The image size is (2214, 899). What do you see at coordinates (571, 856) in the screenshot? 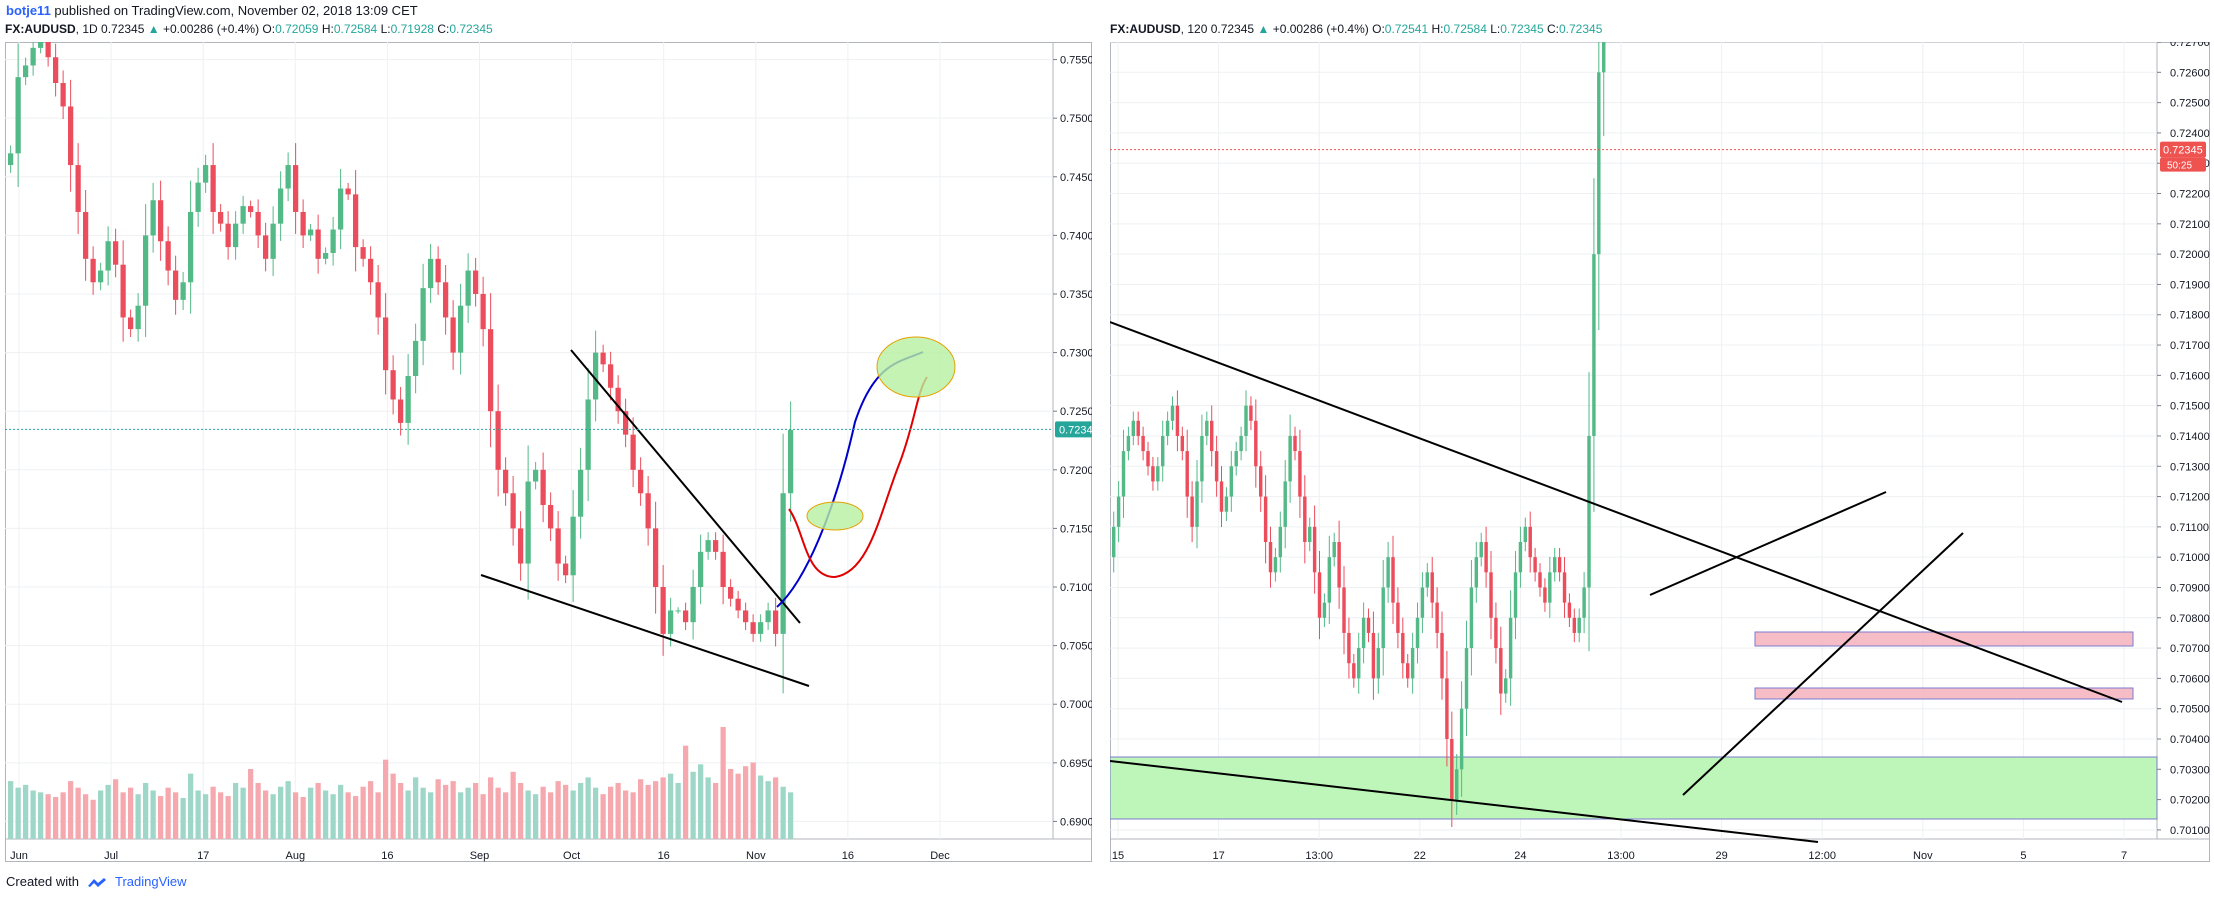
I see `time-tick-label: Oct` at bounding box center [571, 856].